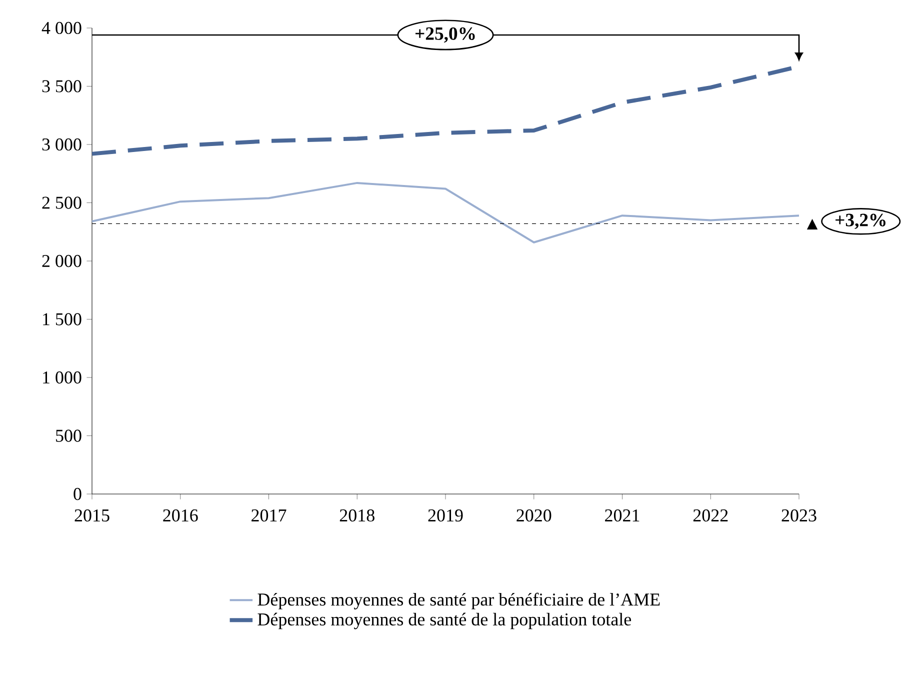 The image size is (918, 693). I want to click on y-tick-label: 1 000, so click(62, 377).